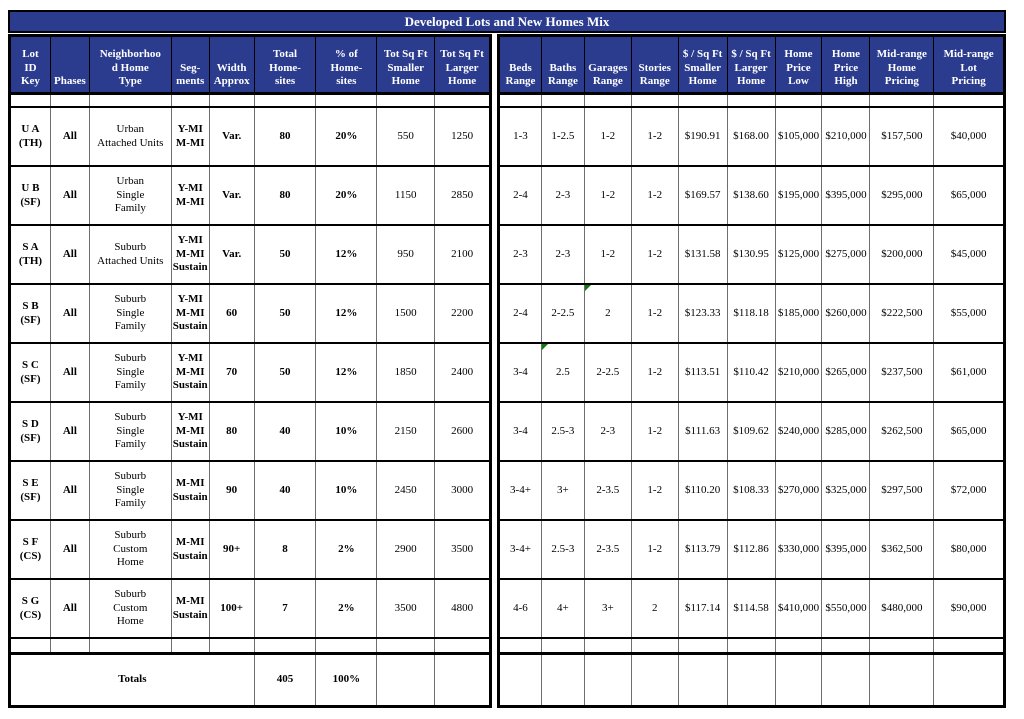 The height and width of the screenshot is (719, 1024). Describe the element at coordinates (346, 680) in the screenshot. I see `totals-percent-cell: 100%` at that location.